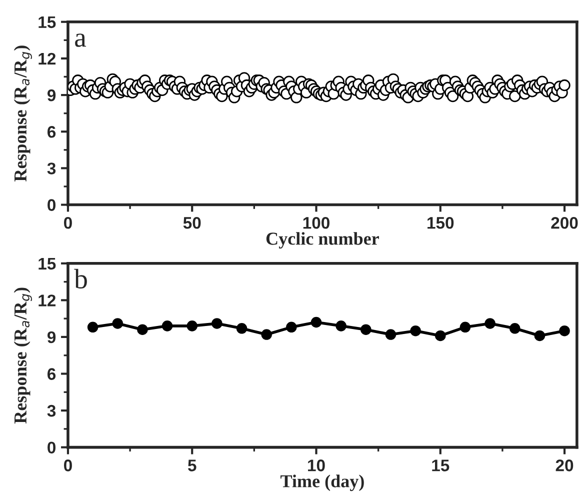 The width and height of the screenshot is (581, 497). Describe the element at coordinates (192, 466) in the screenshot. I see `x-tick-label: 5` at that location.